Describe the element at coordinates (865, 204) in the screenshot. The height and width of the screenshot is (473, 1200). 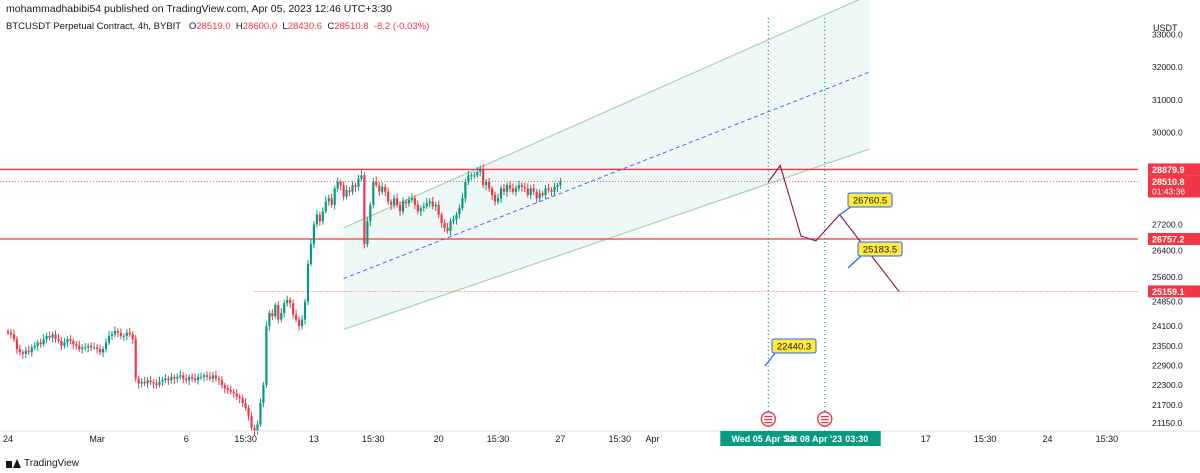
I see `target-callout-0: 26760.5` at that location.